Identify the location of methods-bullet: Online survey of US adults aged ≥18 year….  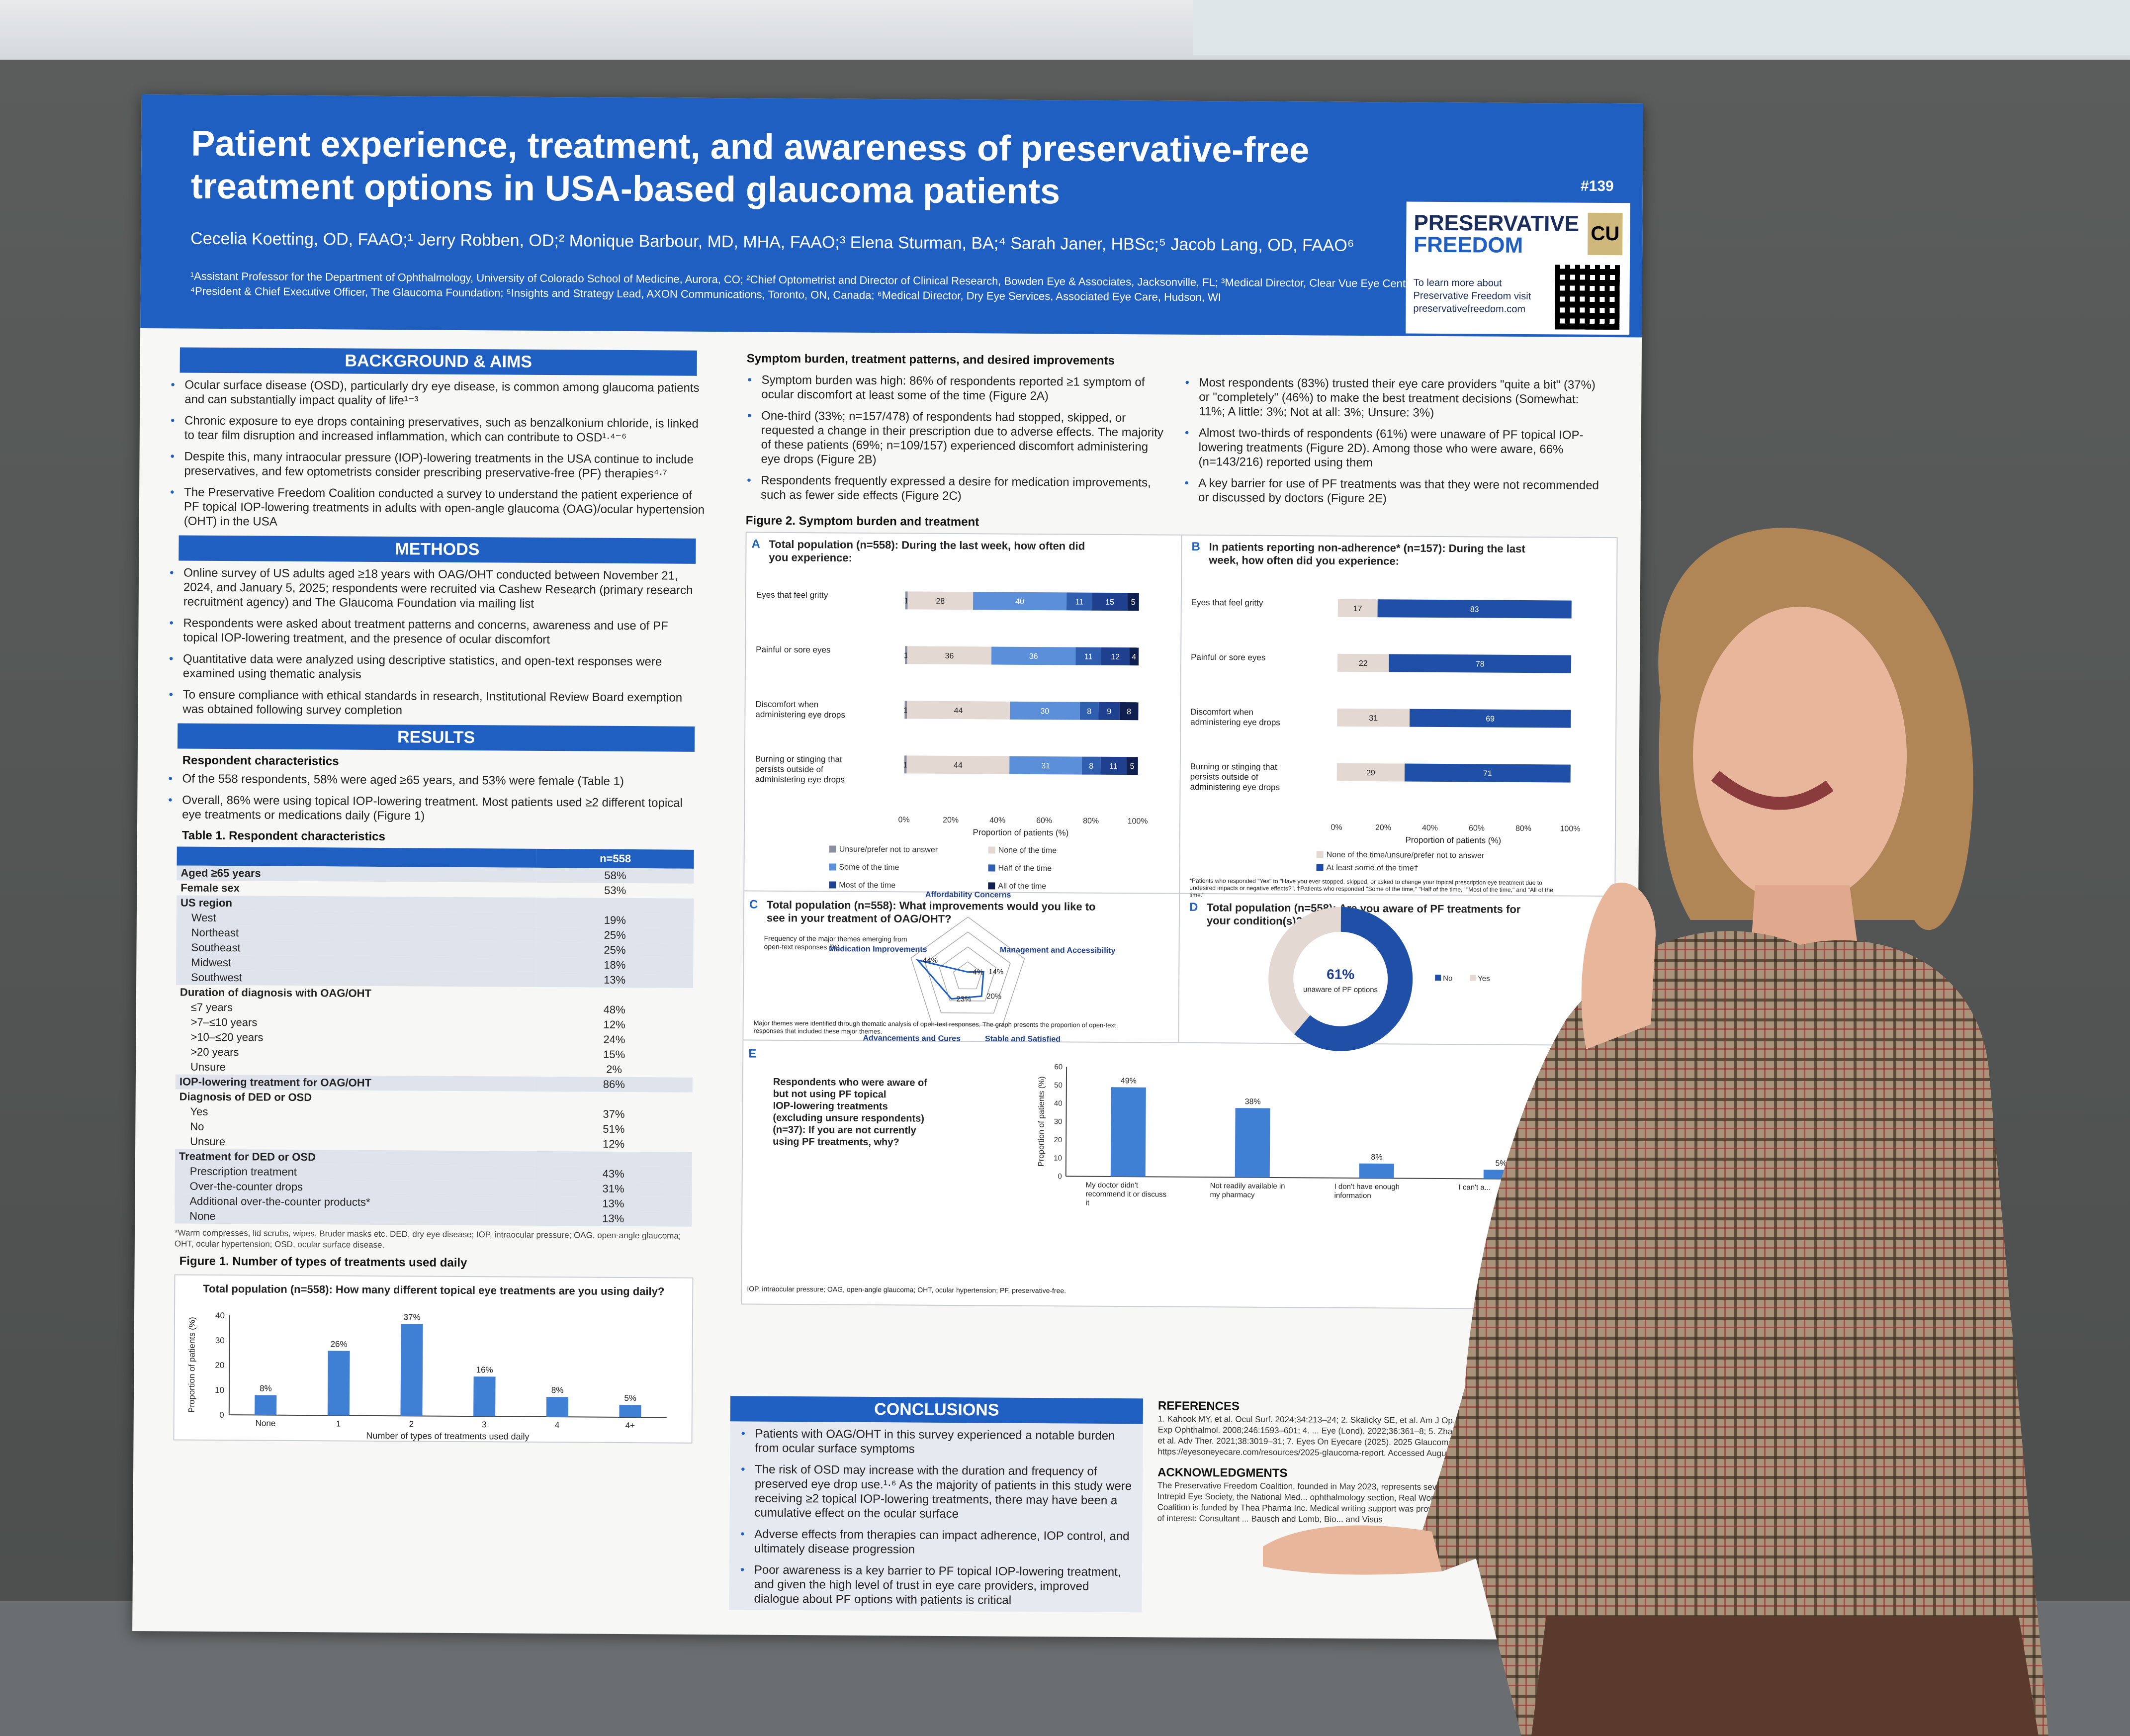
(444, 589).